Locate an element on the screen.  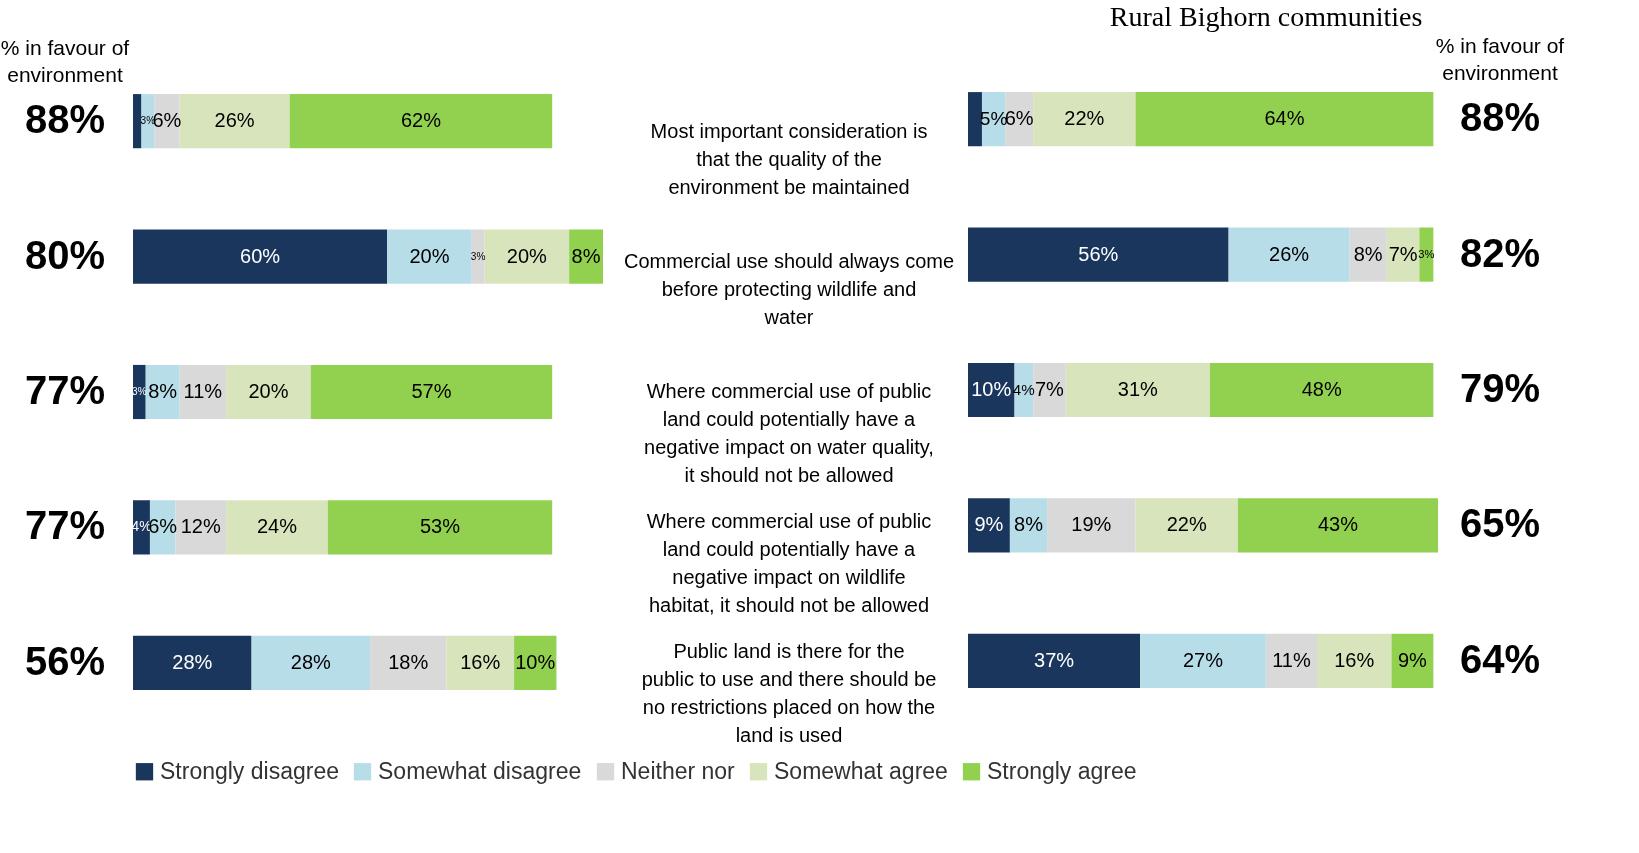
text: % in favour of environment is located at coordinates (65, 61).